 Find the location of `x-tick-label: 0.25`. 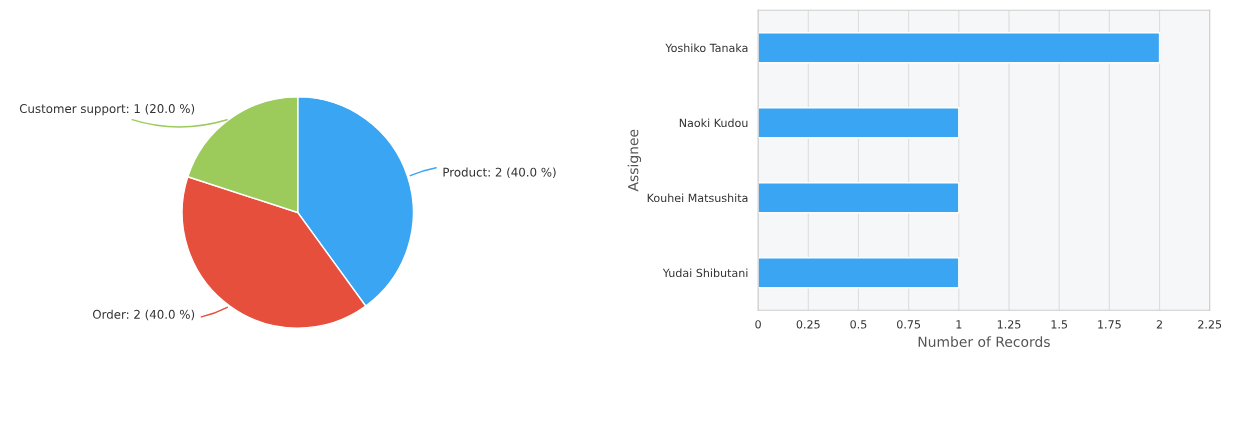

x-tick-label: 0.25 is located at coordinates (808, 324).